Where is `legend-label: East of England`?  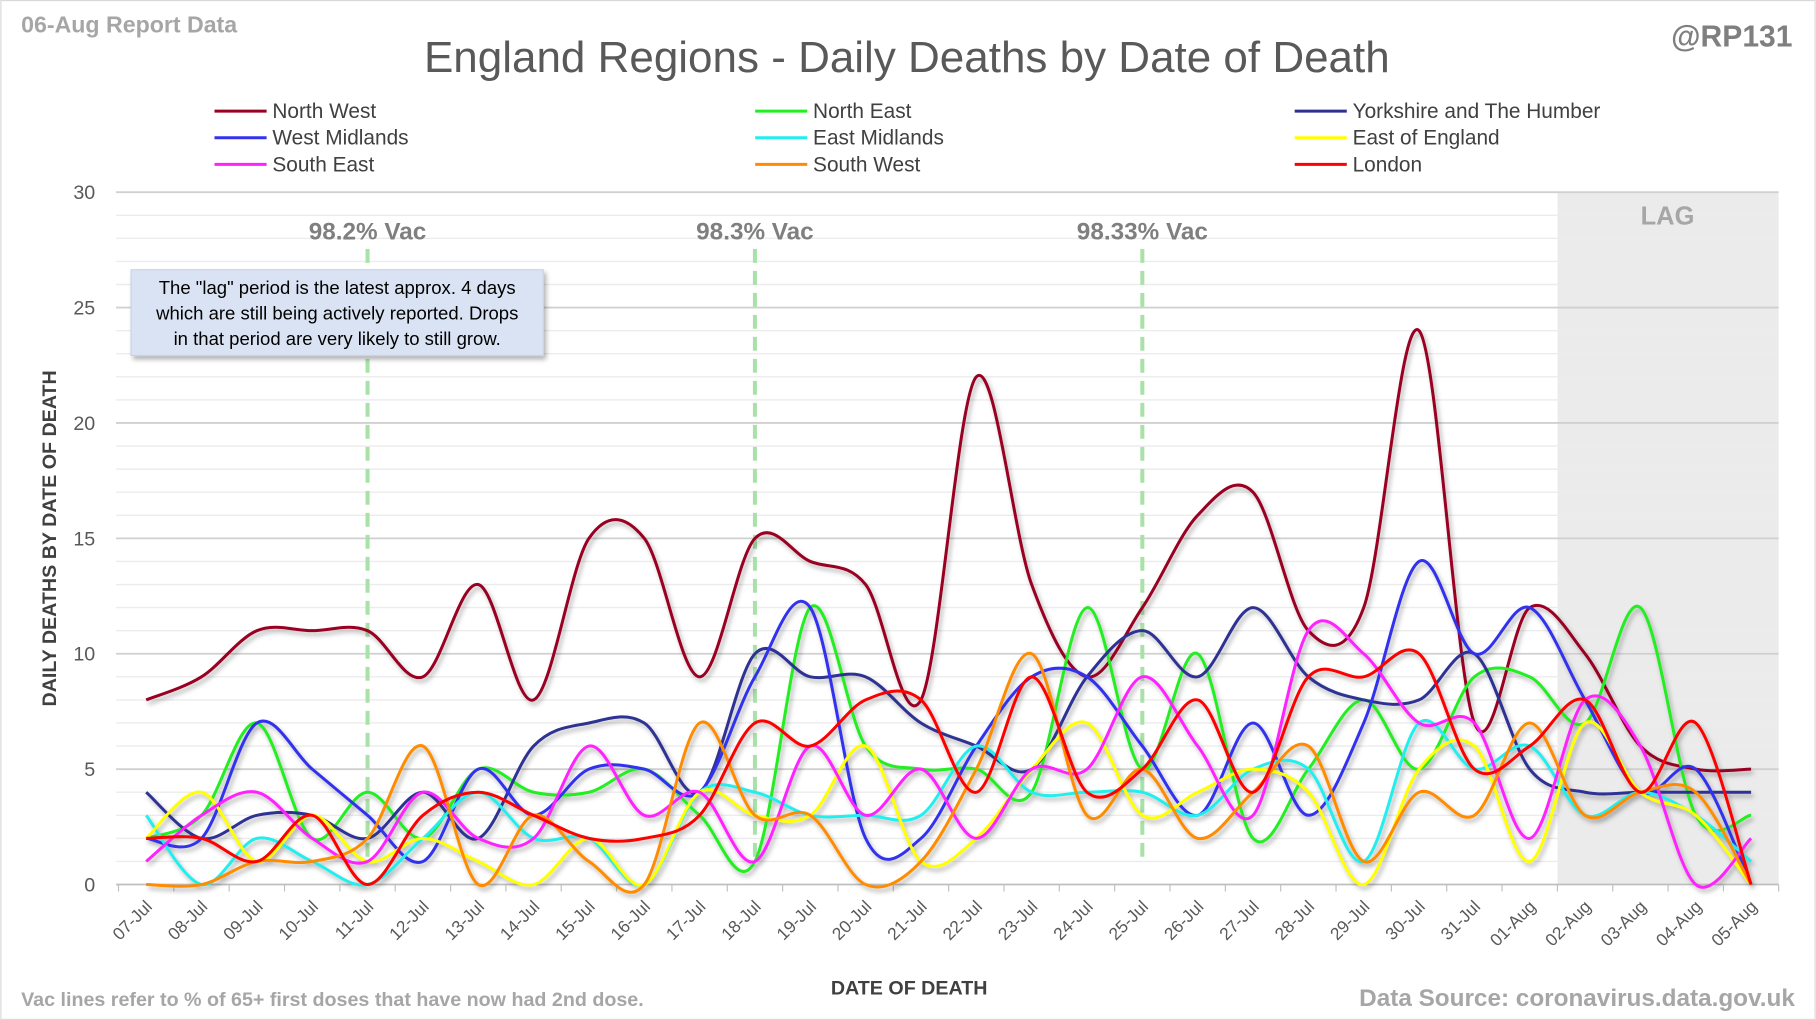 legend-label: East of England is located at coordinates (1426, 138).